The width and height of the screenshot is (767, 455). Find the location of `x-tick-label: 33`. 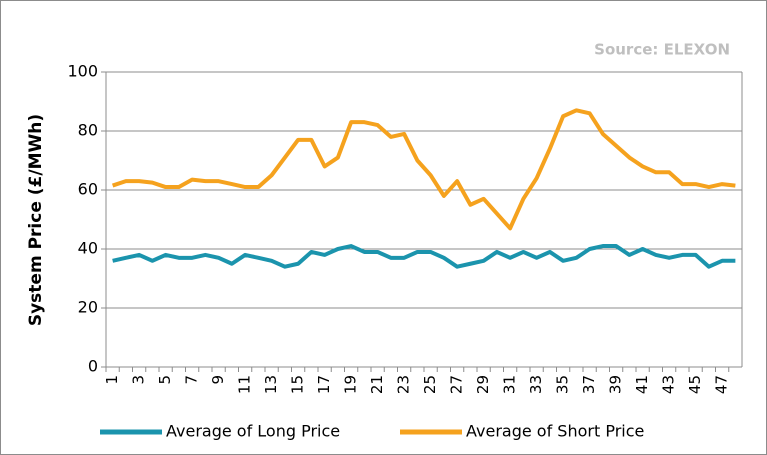

x-tick-label: 33 is located at coordinates (536, 384).